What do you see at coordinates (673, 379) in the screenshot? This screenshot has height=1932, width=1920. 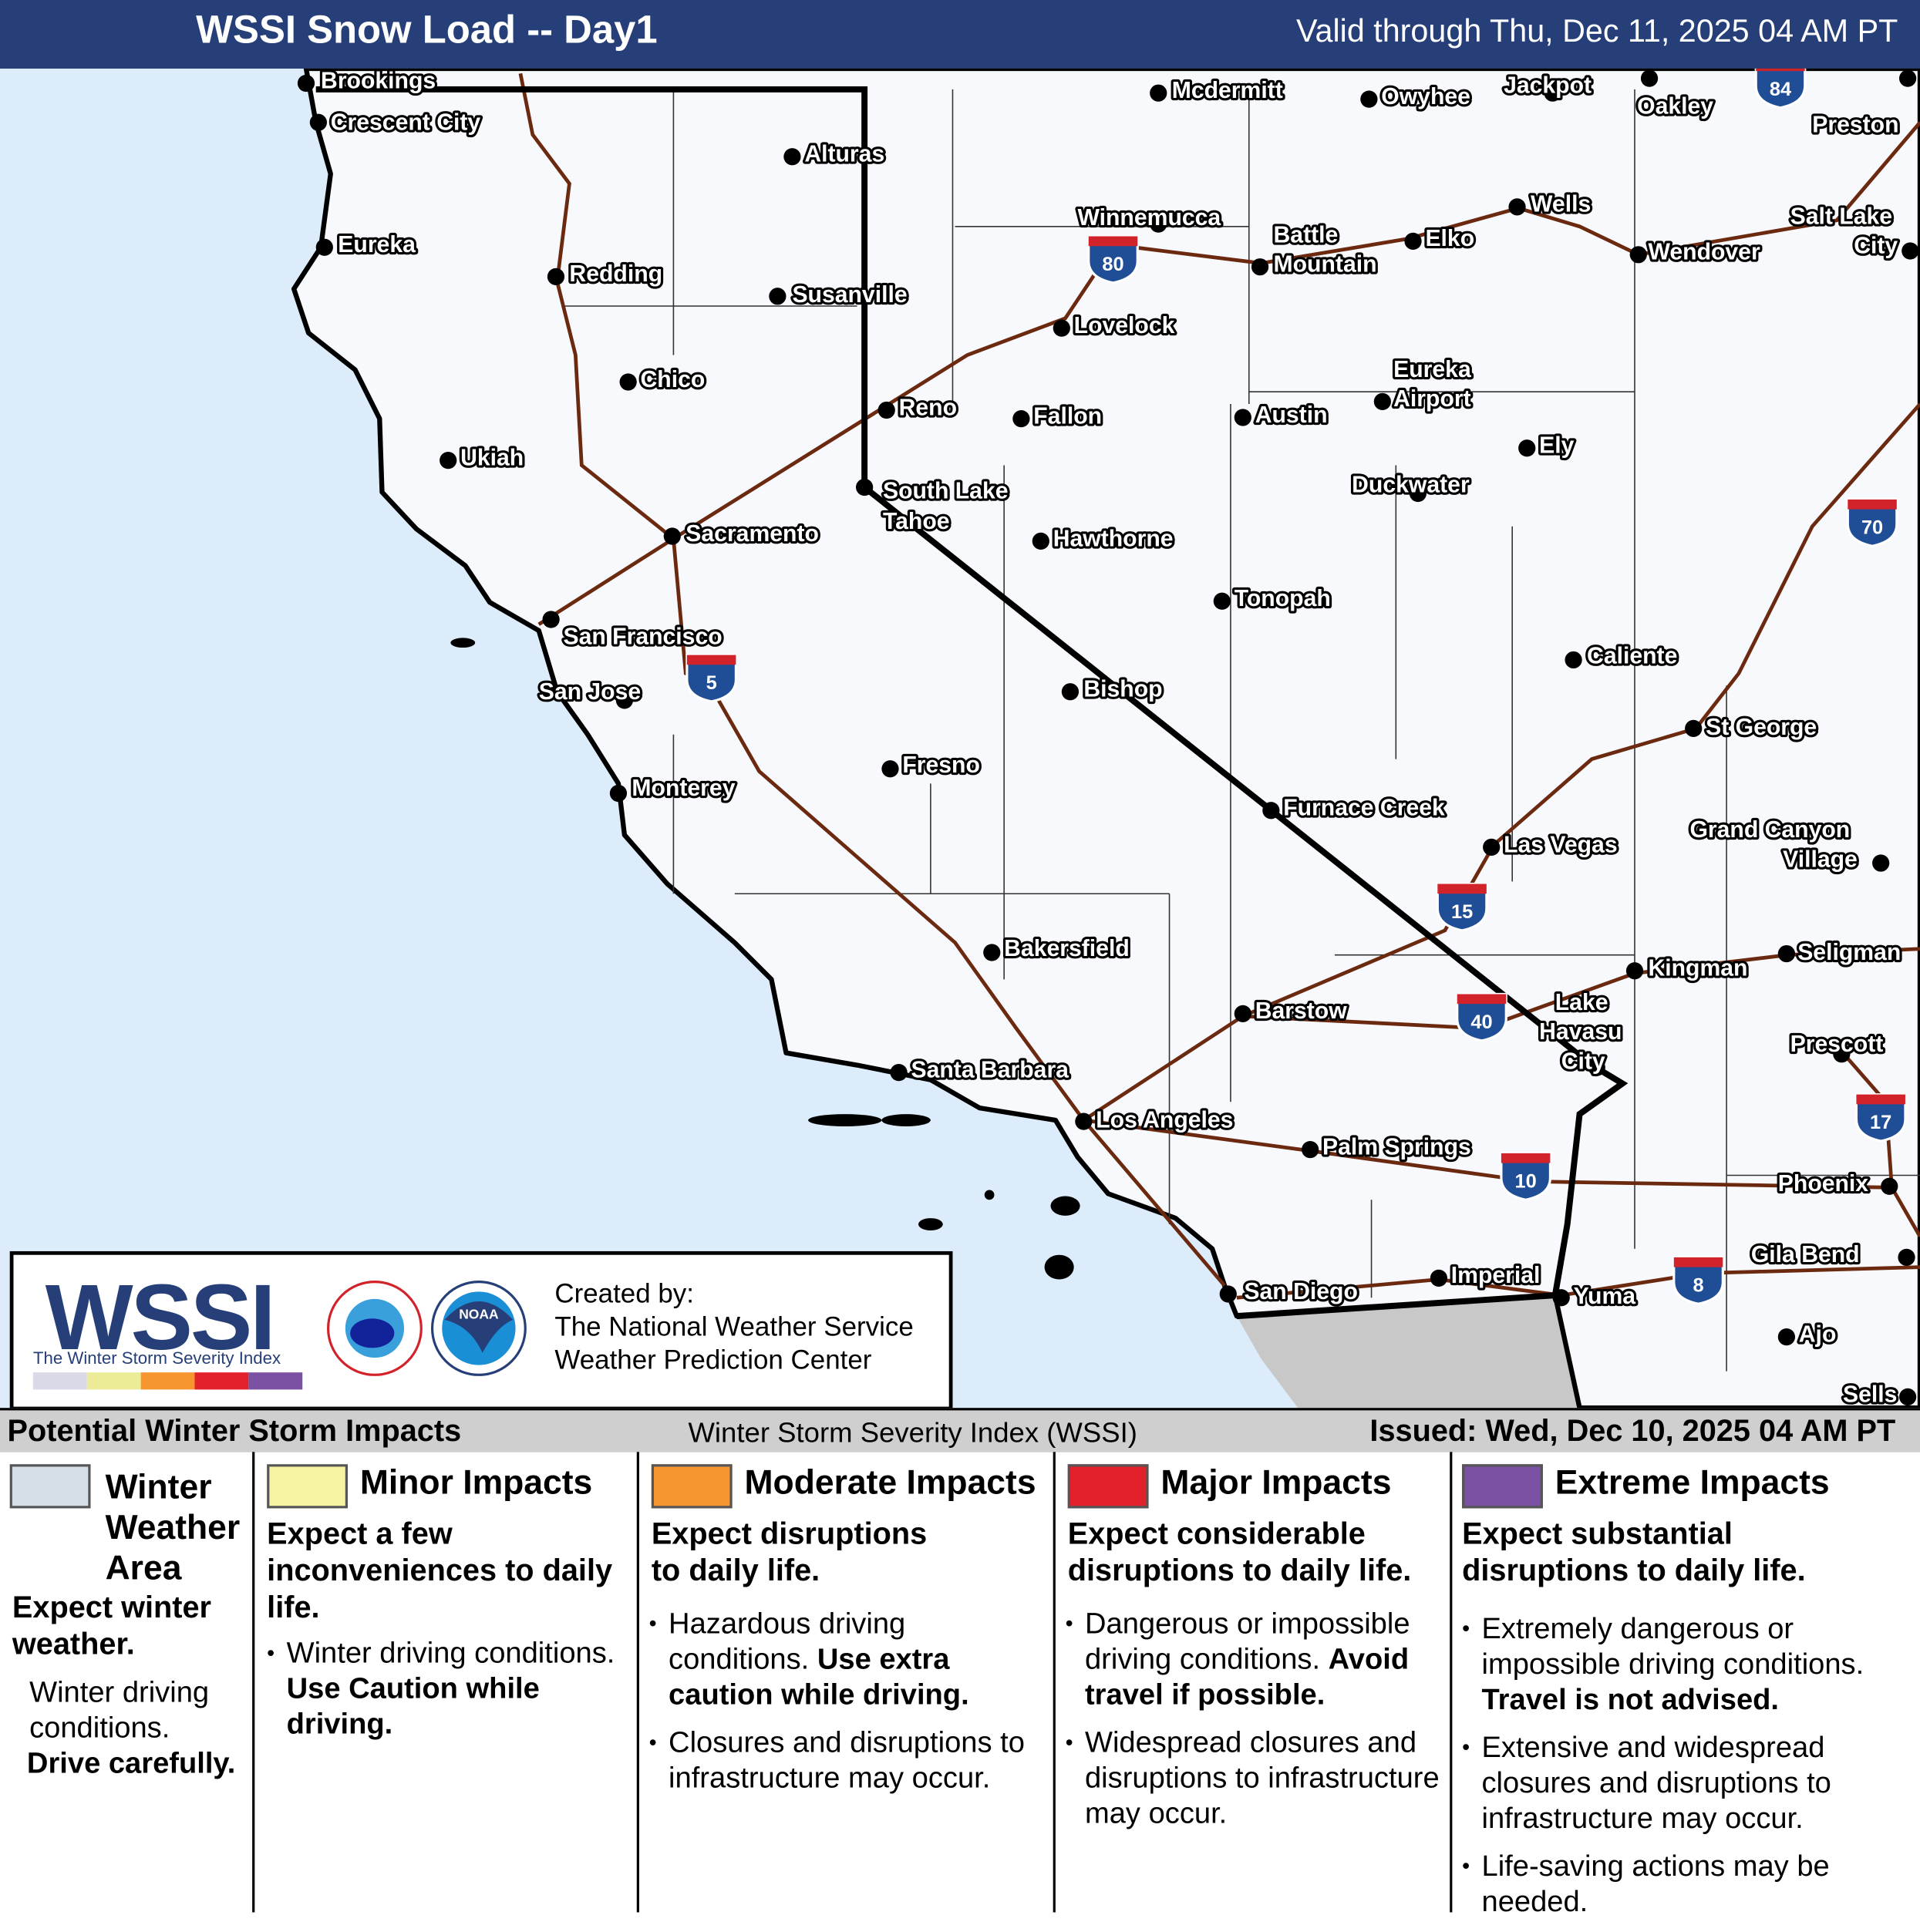 I see `city-label: Chico` at bounding box center [673, 379].